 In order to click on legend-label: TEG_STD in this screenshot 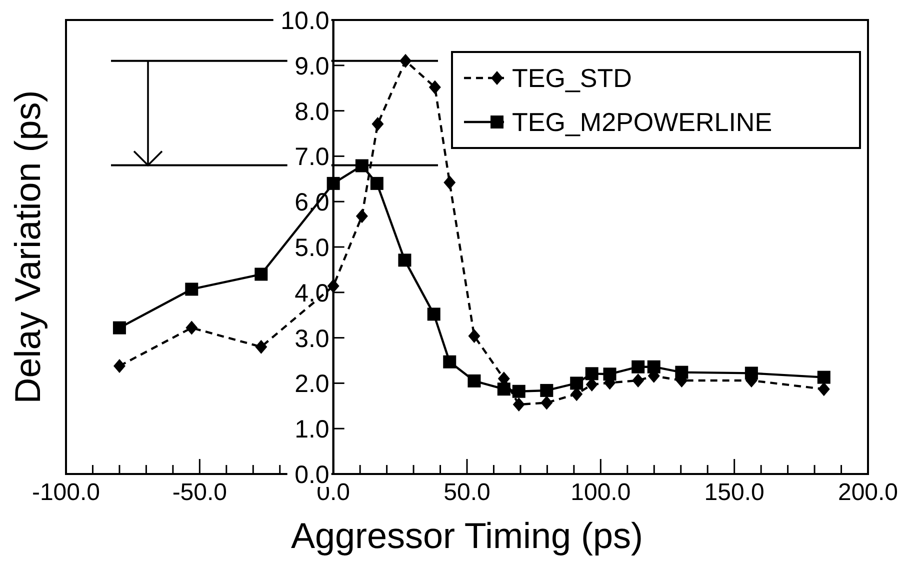, I will do `click(572, 78)`.